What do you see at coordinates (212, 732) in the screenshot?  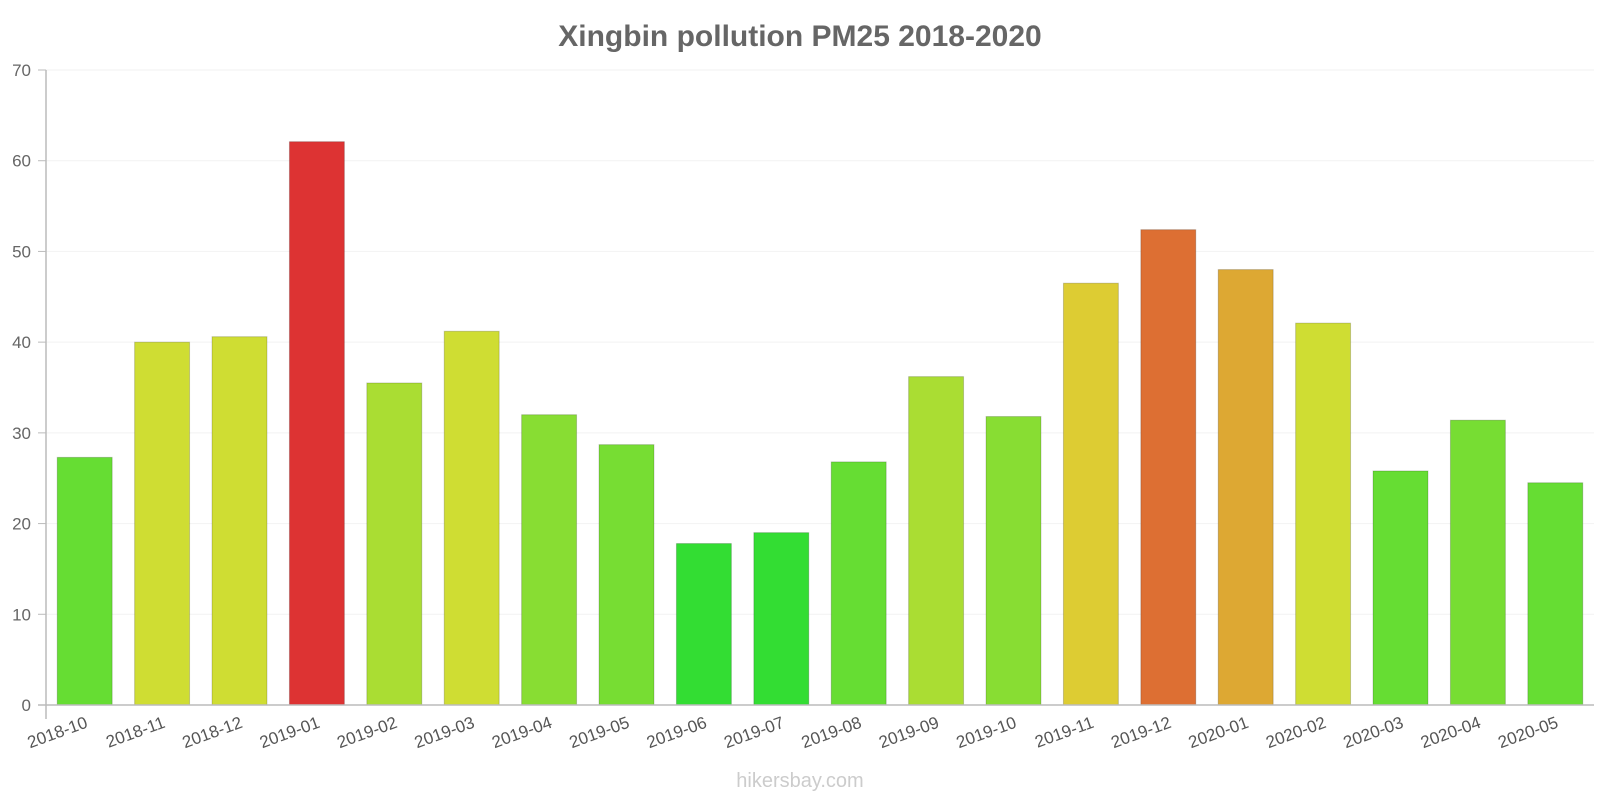 I see `x-tick-label: 2018-12` at bounding box center [212, 732].